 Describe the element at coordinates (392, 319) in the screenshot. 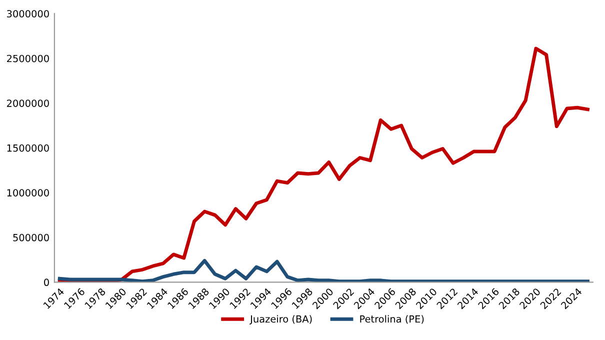

I see `legend-label: Petrolina (PE)` at that location.